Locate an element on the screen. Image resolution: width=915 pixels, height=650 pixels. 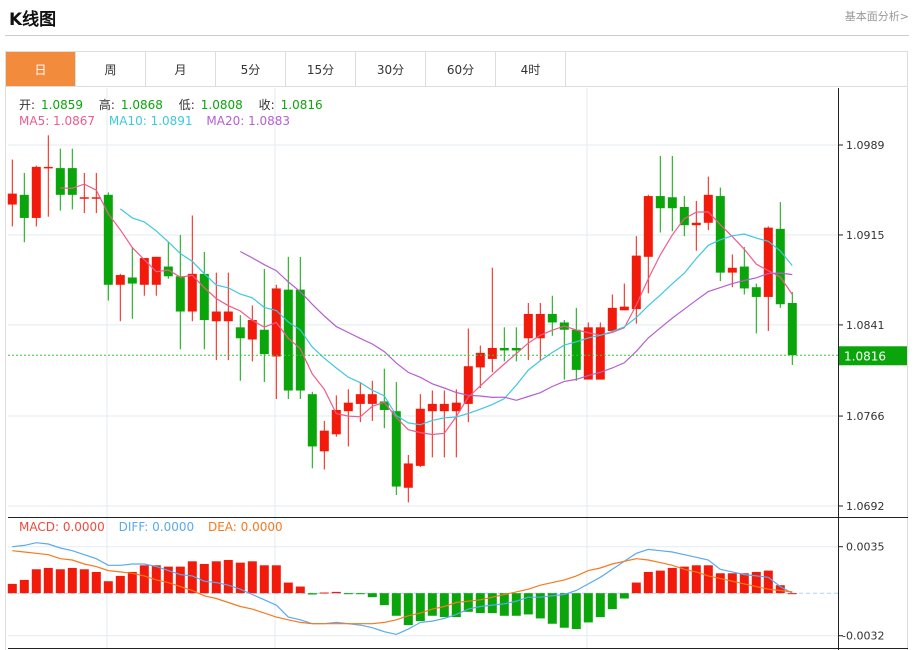
tab-month: 月 is located at coordinates (181, 69).